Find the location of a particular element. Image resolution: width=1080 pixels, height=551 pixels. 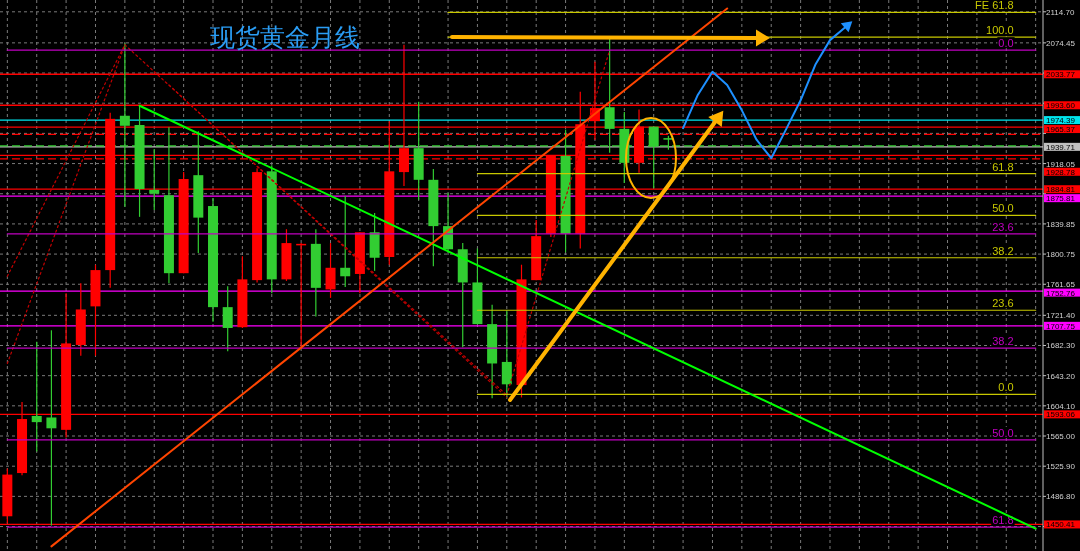

y-tick-label: 1800.75 is located at coordinates (1061, 255).